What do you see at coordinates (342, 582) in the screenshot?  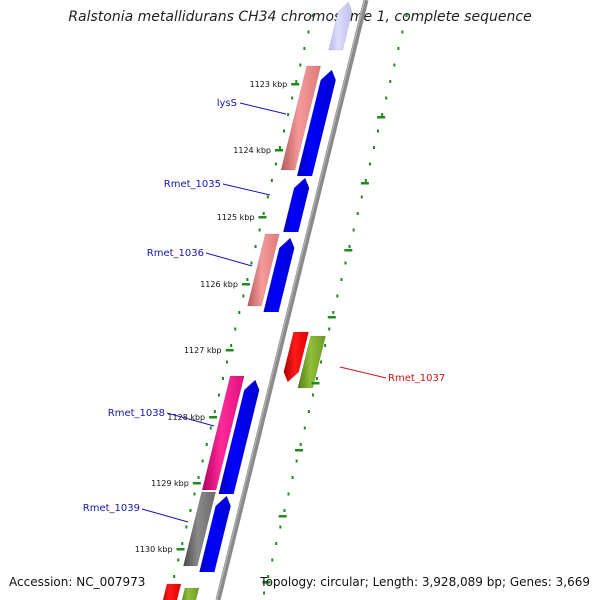 I see `topology-value: circular` at bounding box center [342, 582].